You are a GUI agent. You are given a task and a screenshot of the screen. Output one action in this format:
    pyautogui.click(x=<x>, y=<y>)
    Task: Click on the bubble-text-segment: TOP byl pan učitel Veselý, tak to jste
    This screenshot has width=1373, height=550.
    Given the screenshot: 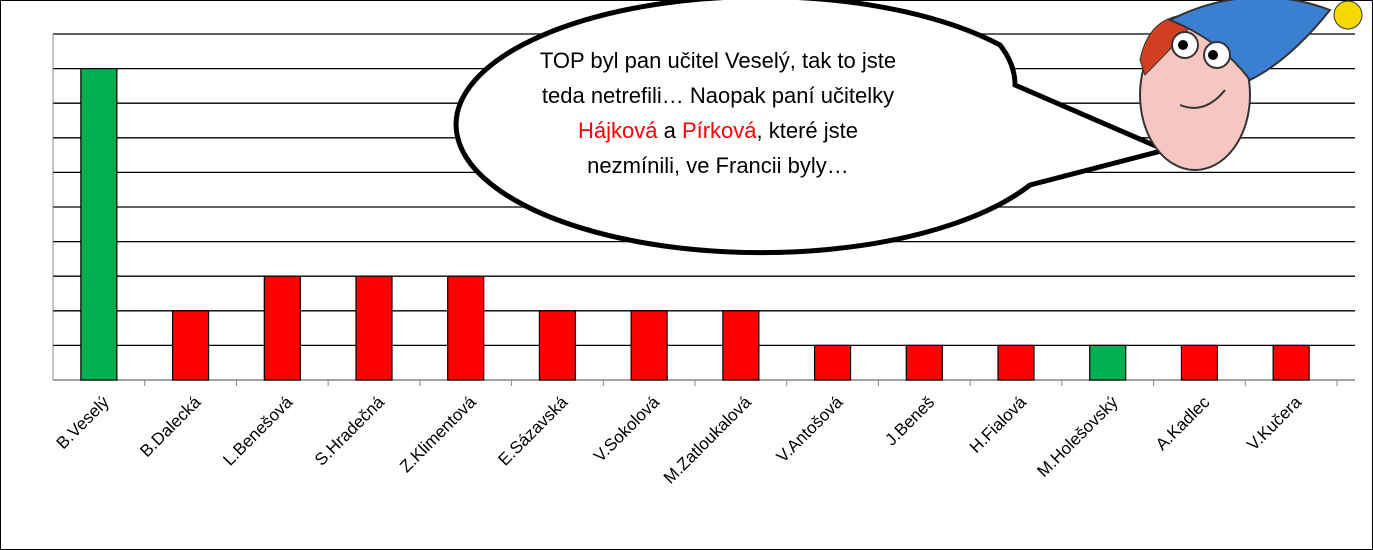 What is the action you would take?
    pyautogui.click(x=718, y=60)
    